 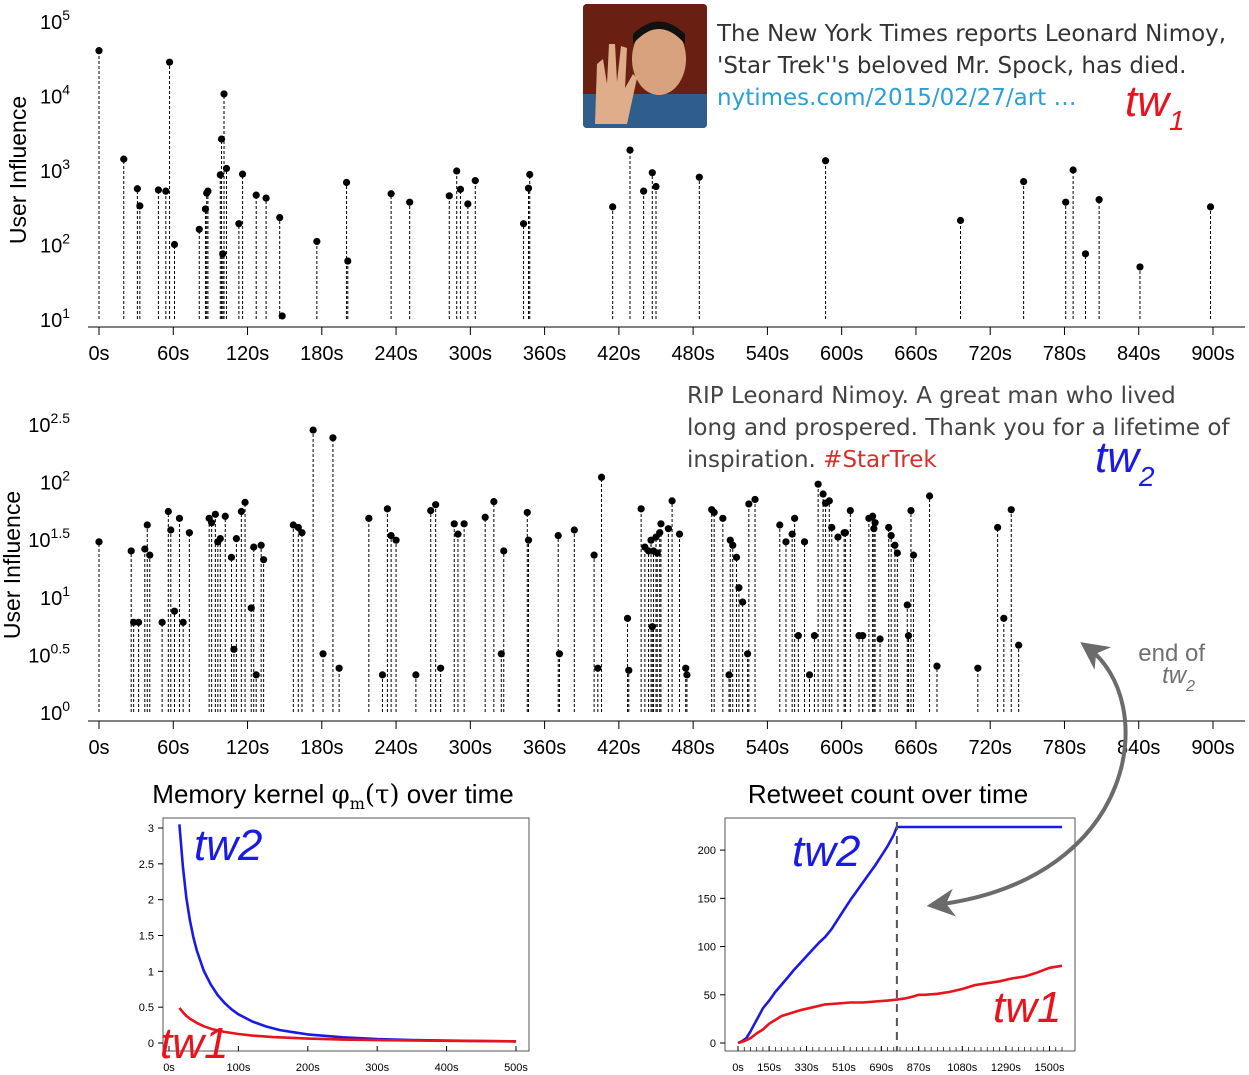 I want to click on x-tick-label: 900s, so click(x=1212, y=354).